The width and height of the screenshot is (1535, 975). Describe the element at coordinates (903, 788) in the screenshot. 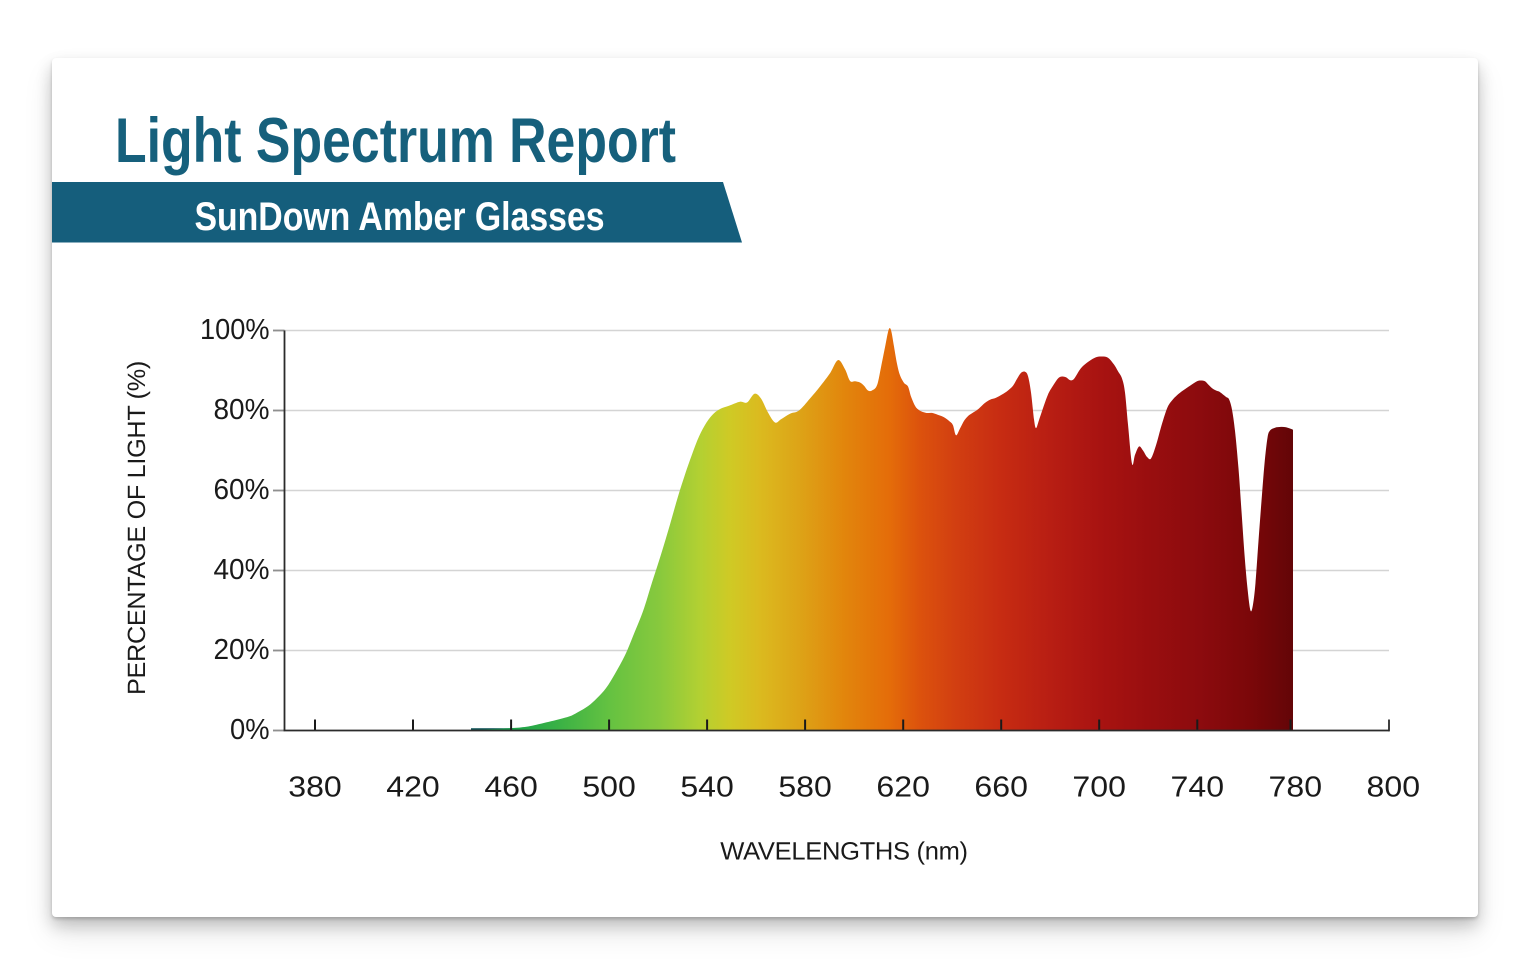

I see `svg-text: 620` at that location.